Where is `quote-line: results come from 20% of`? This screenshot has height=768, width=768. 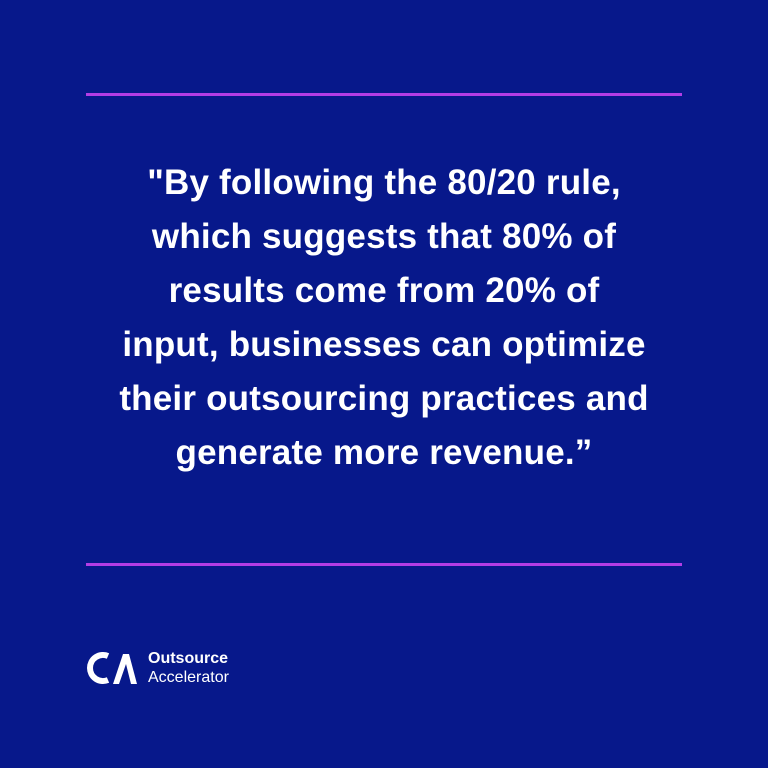
quote-line: results come from 20% of is located at coordinates (384, 290).